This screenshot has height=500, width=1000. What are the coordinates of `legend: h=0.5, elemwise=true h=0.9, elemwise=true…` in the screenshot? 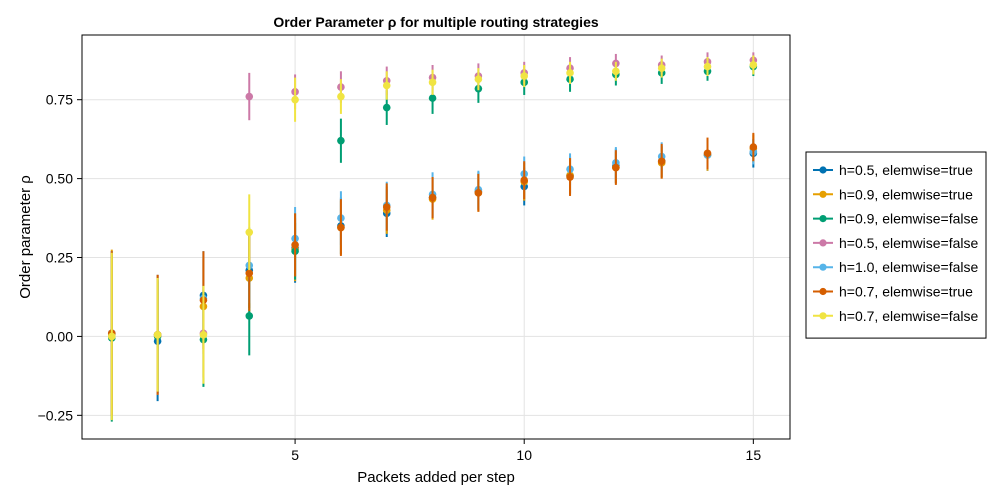 It's located at (896, 245).